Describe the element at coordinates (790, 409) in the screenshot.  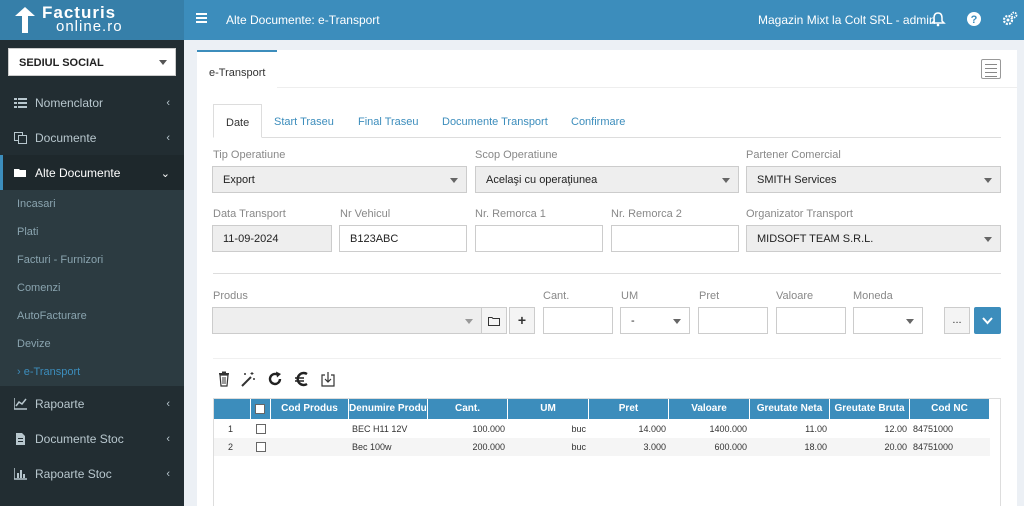
I see `table-header-greutate-neta: Greutate Neta` at that location.